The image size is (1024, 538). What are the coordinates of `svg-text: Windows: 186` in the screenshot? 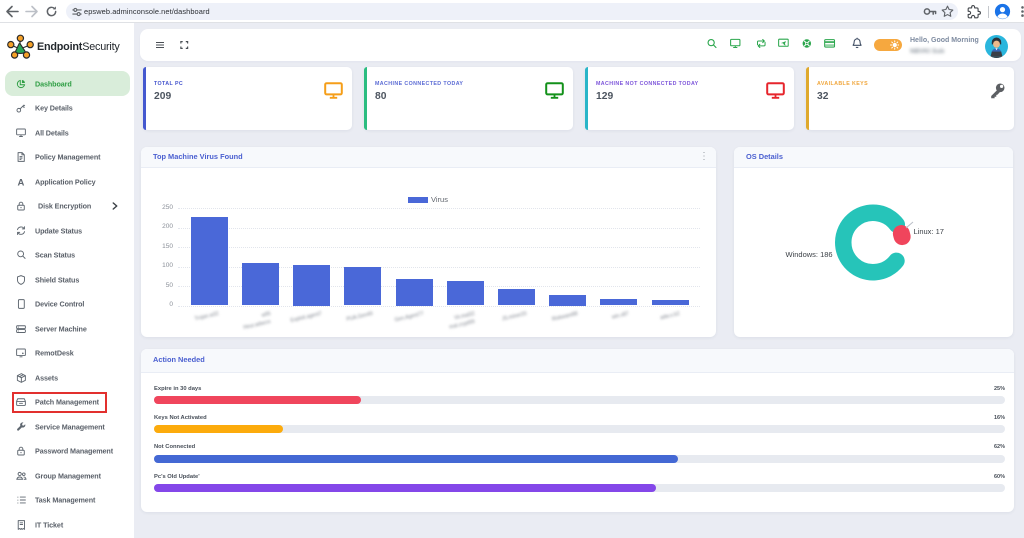 It's located at (809, 254).